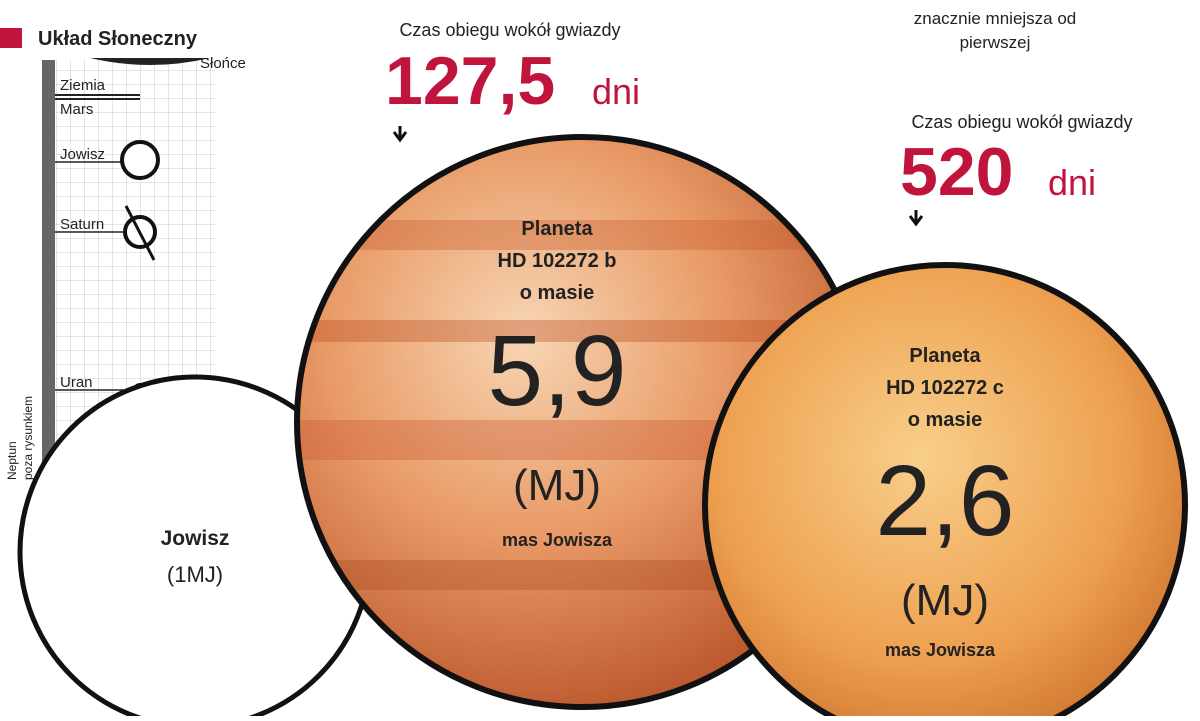  Describe the element at coordinates (118, 39) in the screenshot. I see `solar-title: Układ Słoneczny` at that location.